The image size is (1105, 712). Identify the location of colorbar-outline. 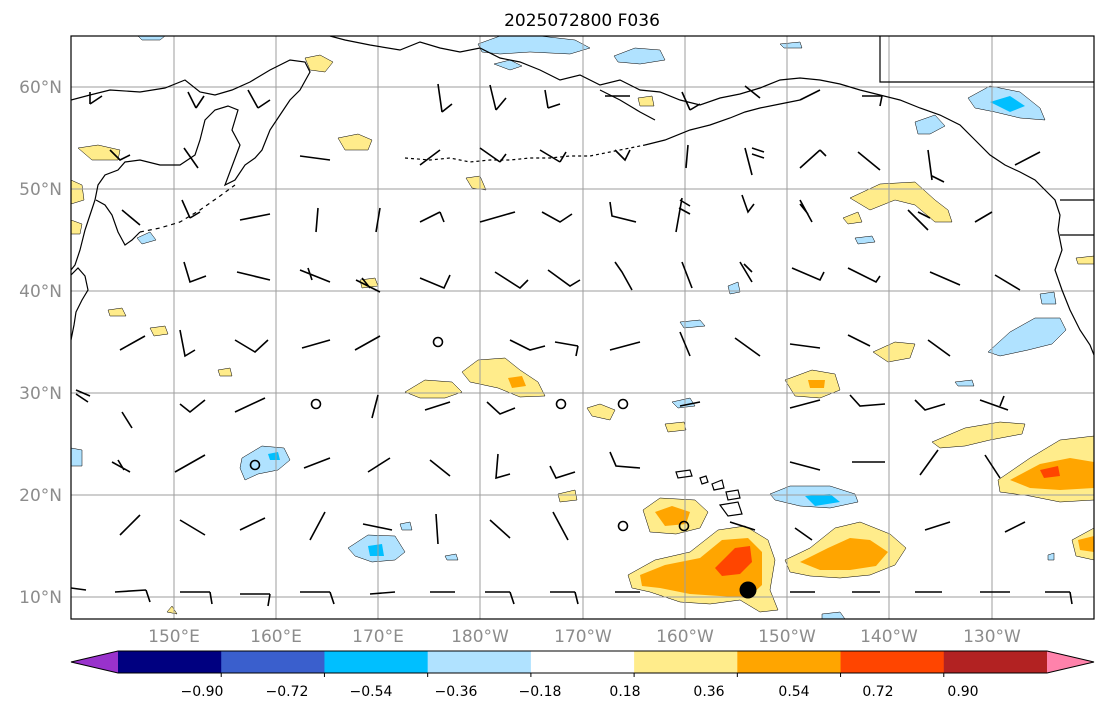
(582, 662).